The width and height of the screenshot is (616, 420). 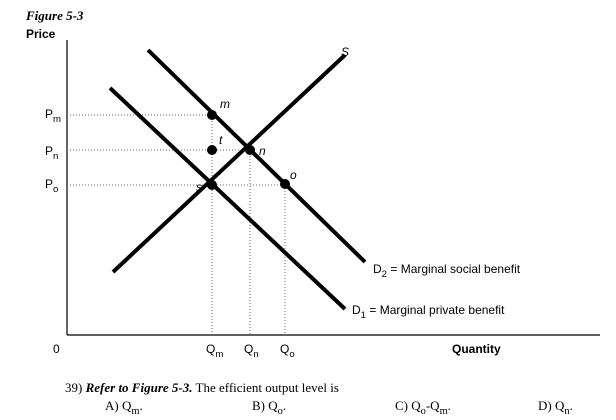 I want to click on subscript: 1, so click(x=363, y=315).